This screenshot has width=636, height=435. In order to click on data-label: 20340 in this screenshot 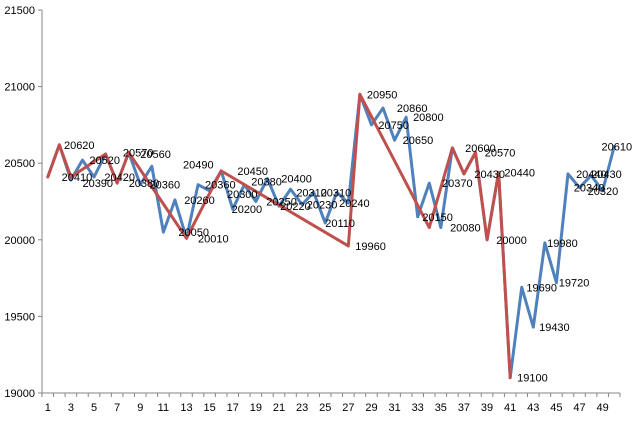, I will do `click(589, 189)`.